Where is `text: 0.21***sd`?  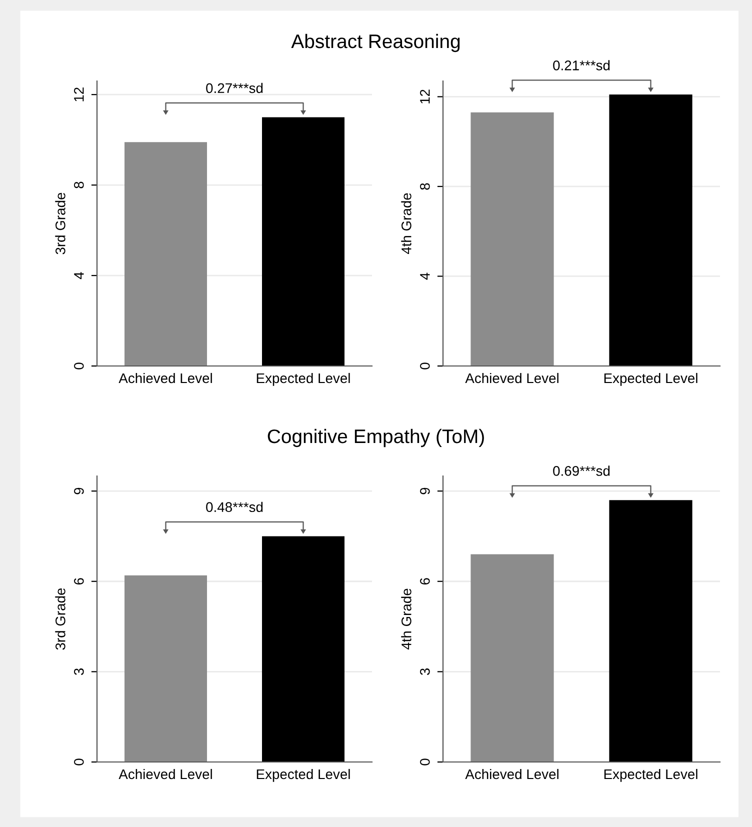 text: 0.21***sd is located at coordinates (581, 65).